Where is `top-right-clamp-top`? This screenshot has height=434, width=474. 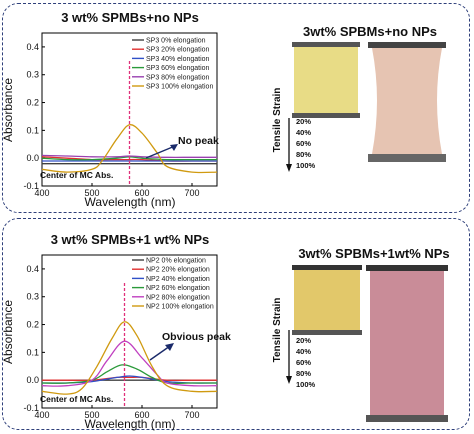 top-right-clamp-top is located at coordinates (407, 45).